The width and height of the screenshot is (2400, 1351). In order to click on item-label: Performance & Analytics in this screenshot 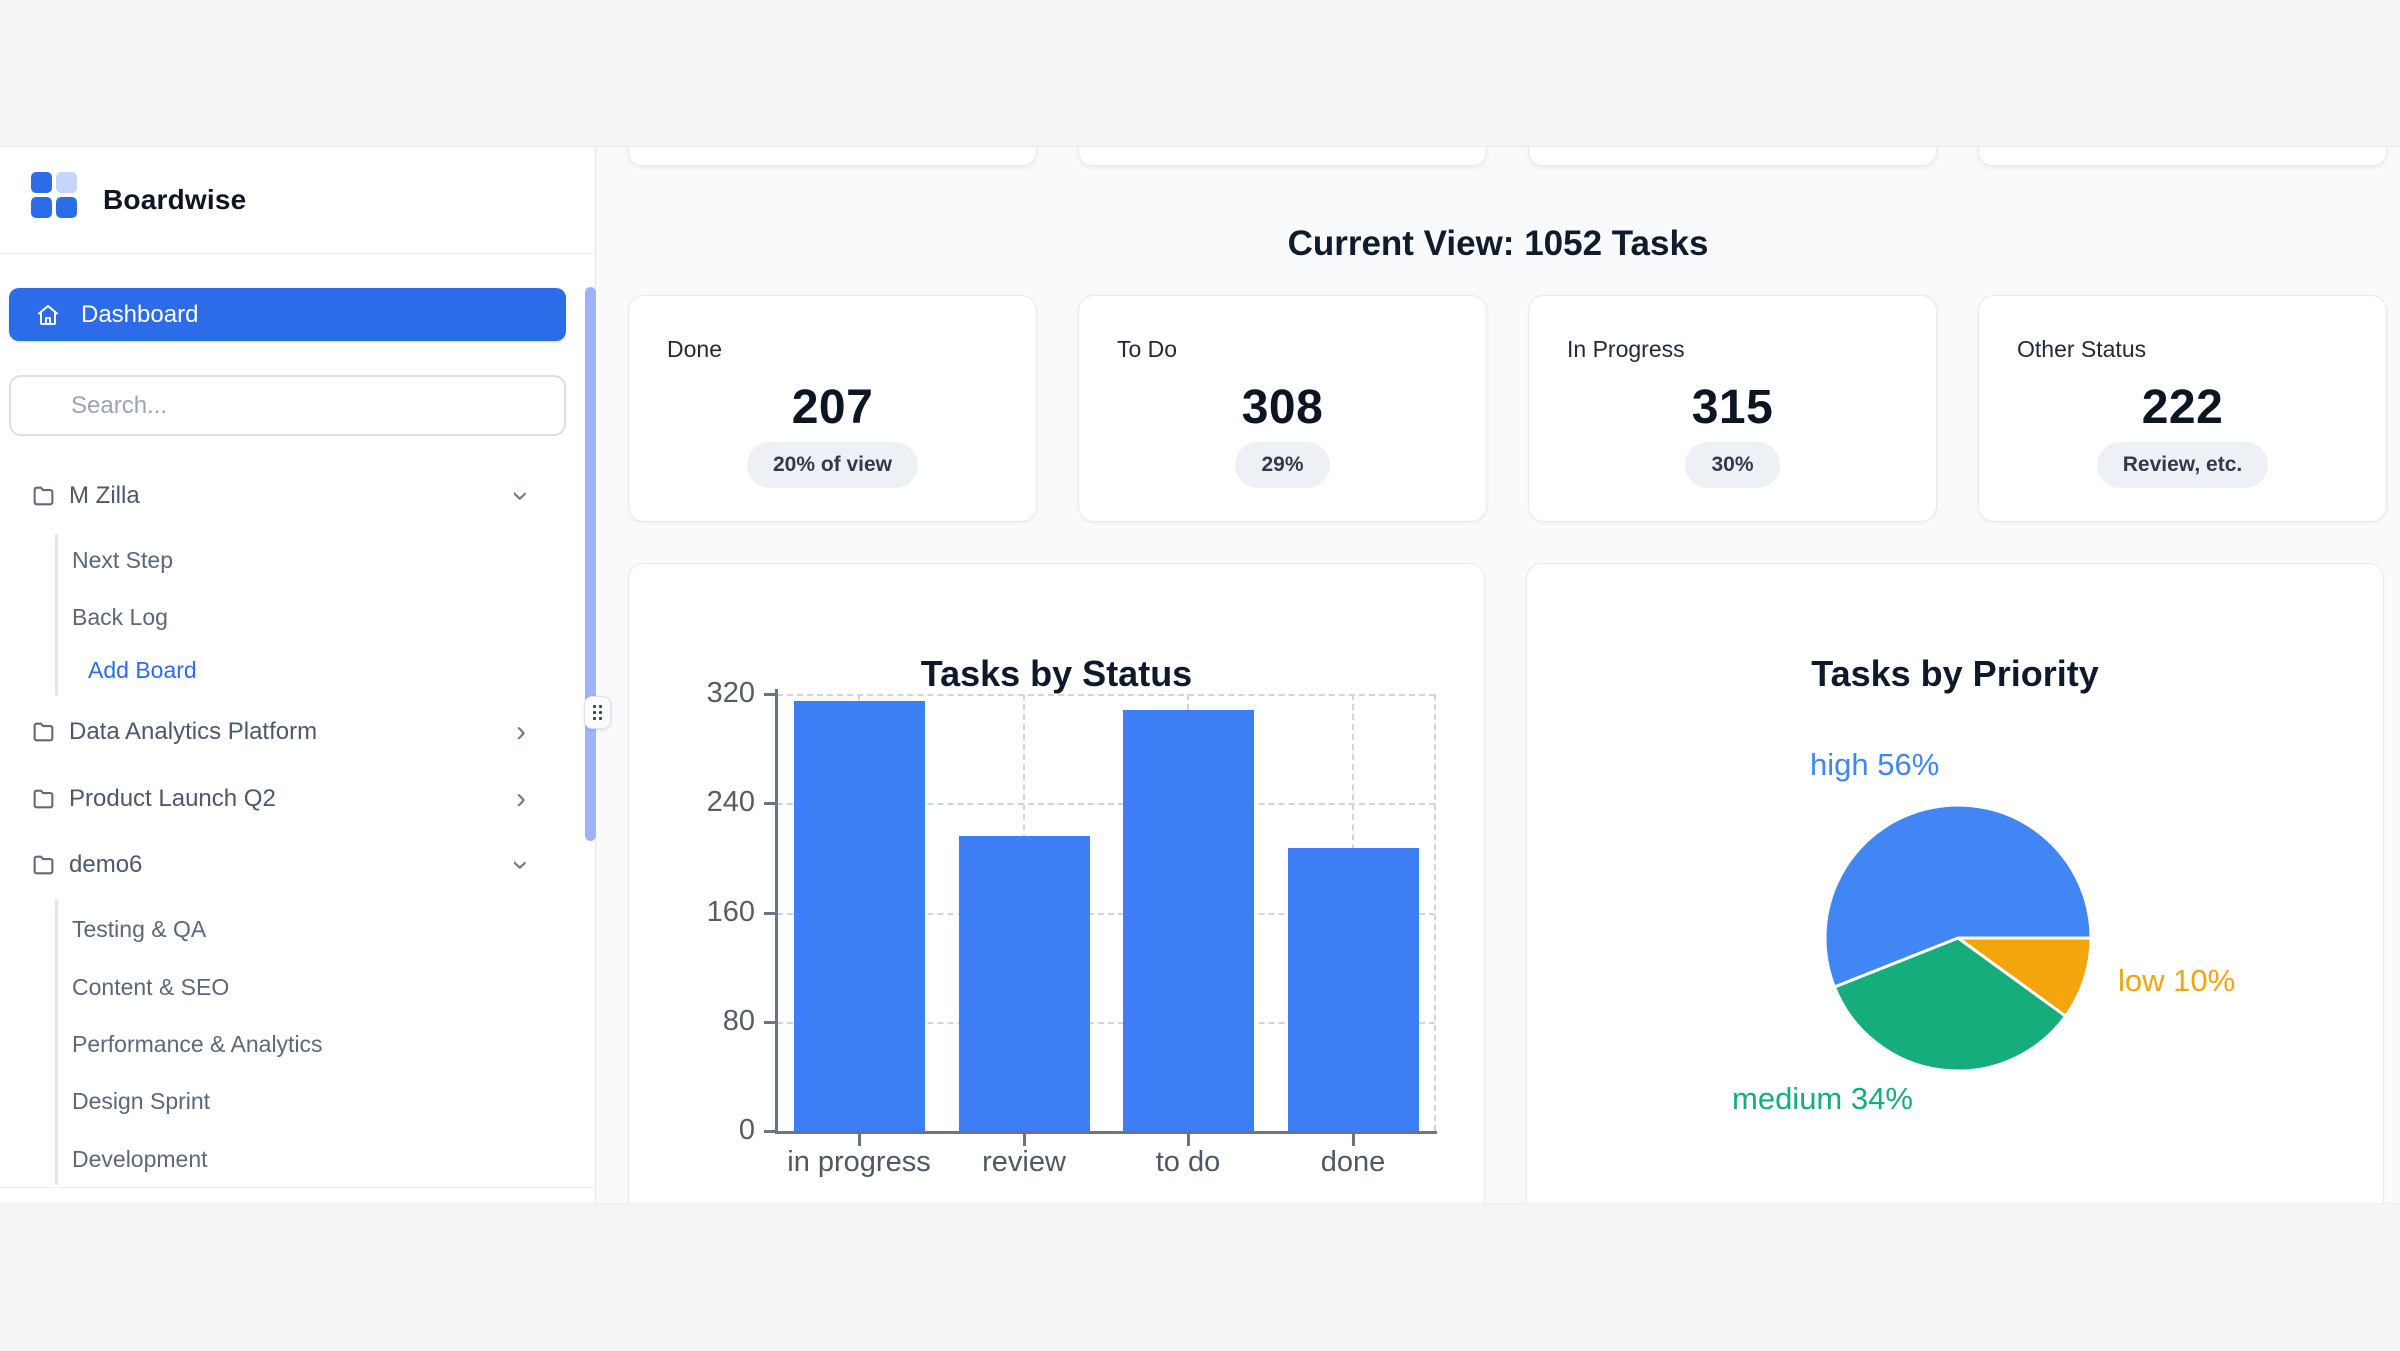, I will do `click(197, 1043)`.